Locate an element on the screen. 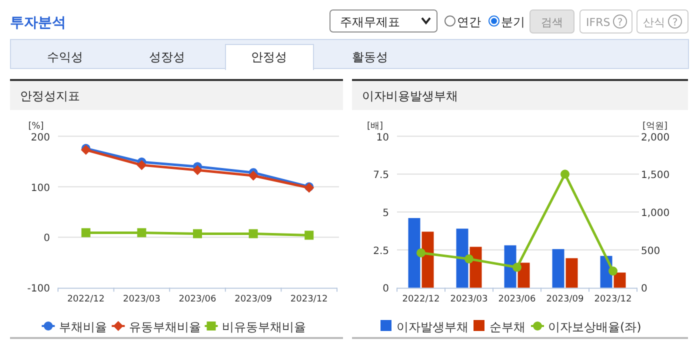 Image resolution: width=697 pixels, height=342 pixels. y-axis-title: [배] is located at coordinates (375, 126).